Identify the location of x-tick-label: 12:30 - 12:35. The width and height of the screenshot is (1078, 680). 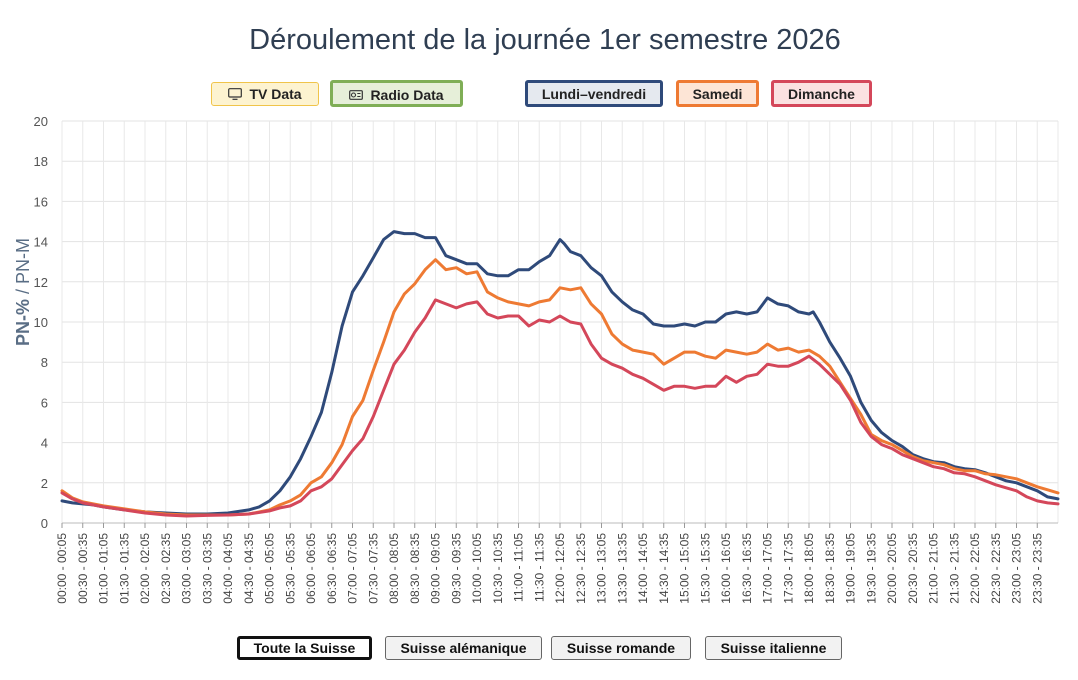
(581, 568).